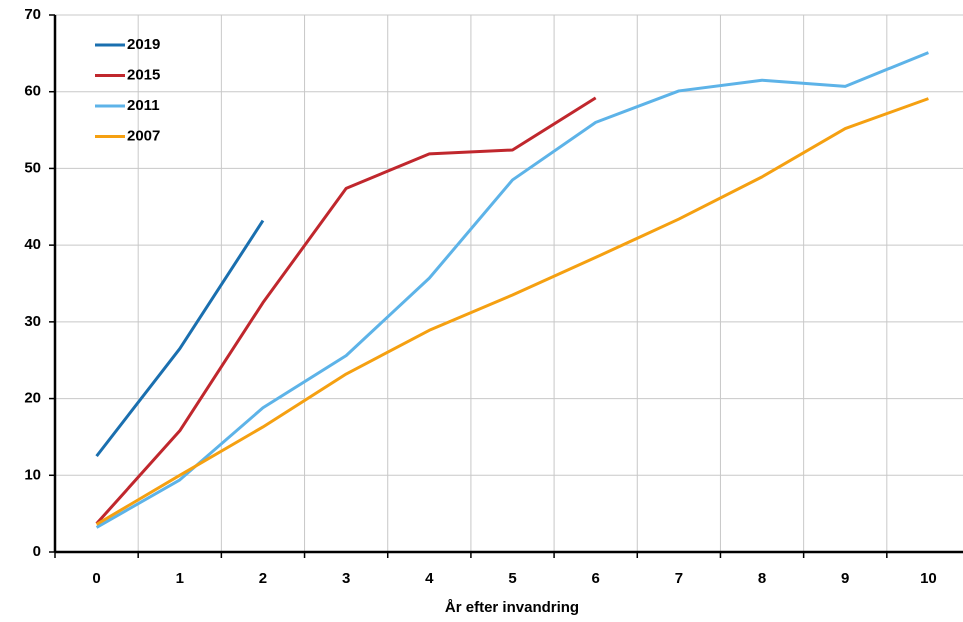 The image size is (963, 622). Describe the element at coordinates (143, 105) in the screenshot. I see `legend-label: 2011` at that location.